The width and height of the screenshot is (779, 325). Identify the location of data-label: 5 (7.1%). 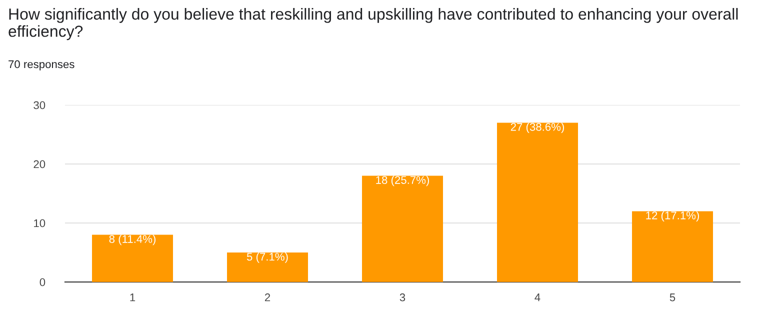
(267, 257).